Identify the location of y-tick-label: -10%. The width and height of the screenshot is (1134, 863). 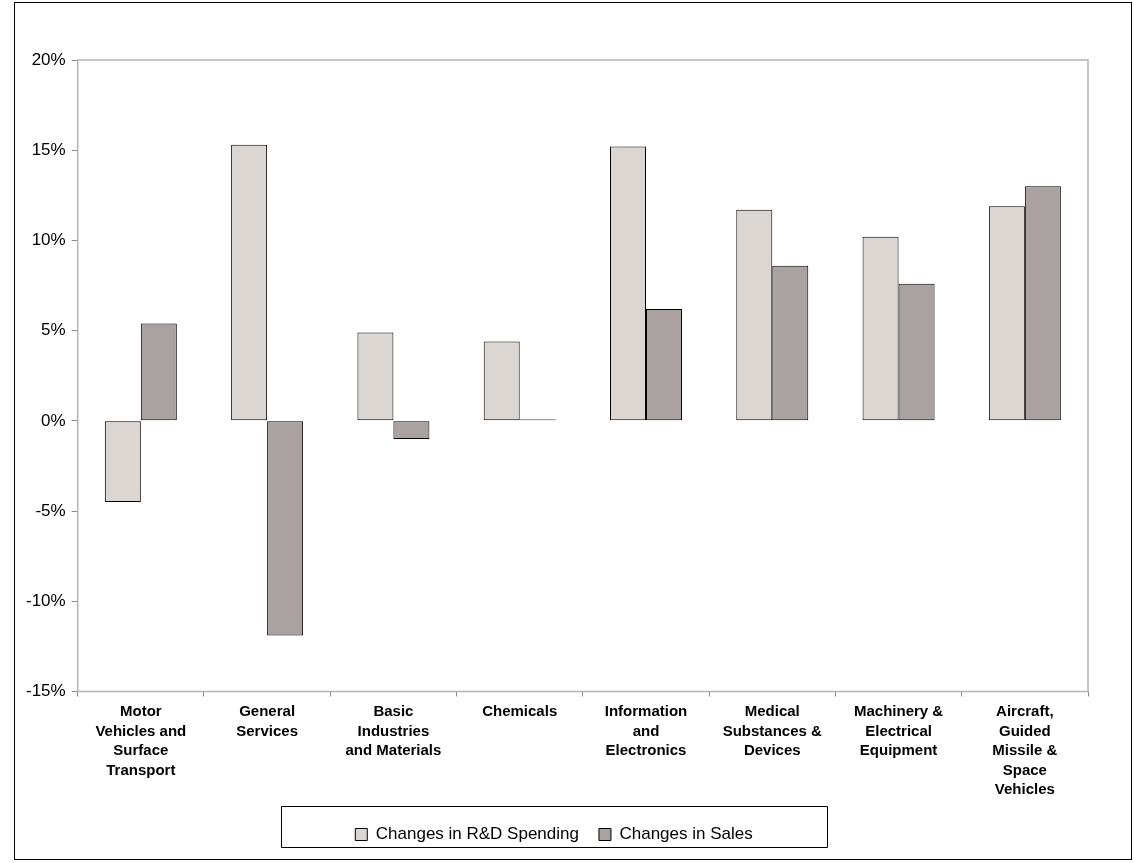
(46, 600).